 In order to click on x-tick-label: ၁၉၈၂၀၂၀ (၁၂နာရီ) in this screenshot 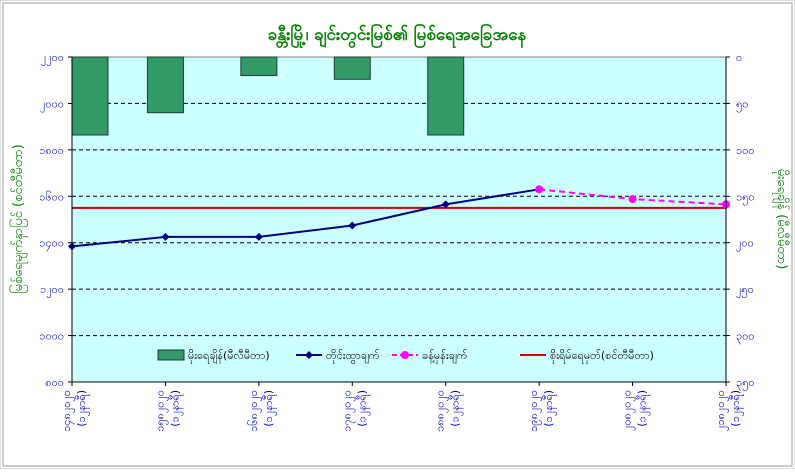, I will do `click(542, 411)`.